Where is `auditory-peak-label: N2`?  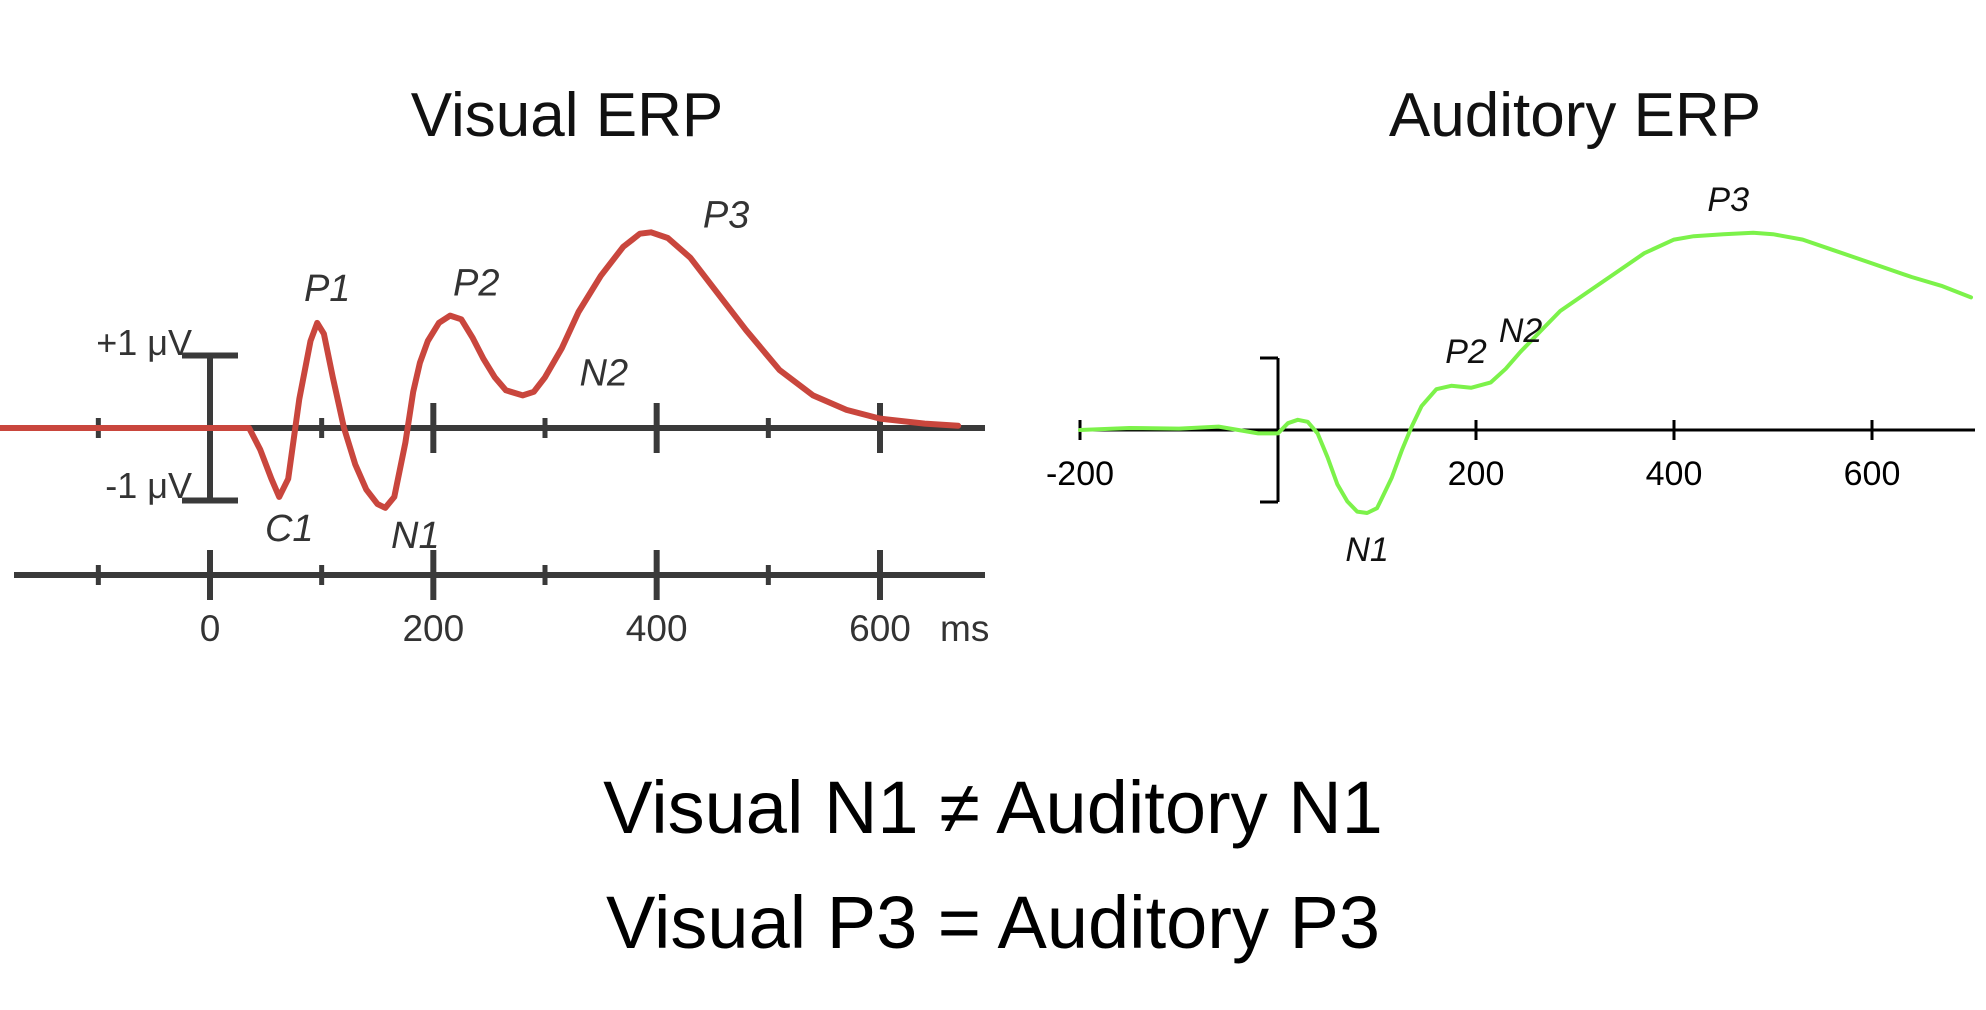
auditory-peak-label: N2 is located at coordinates (1521, 331).